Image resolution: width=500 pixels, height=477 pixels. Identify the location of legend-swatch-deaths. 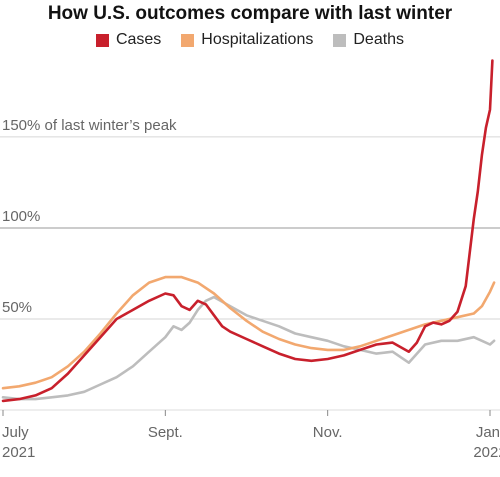
(340, 40).